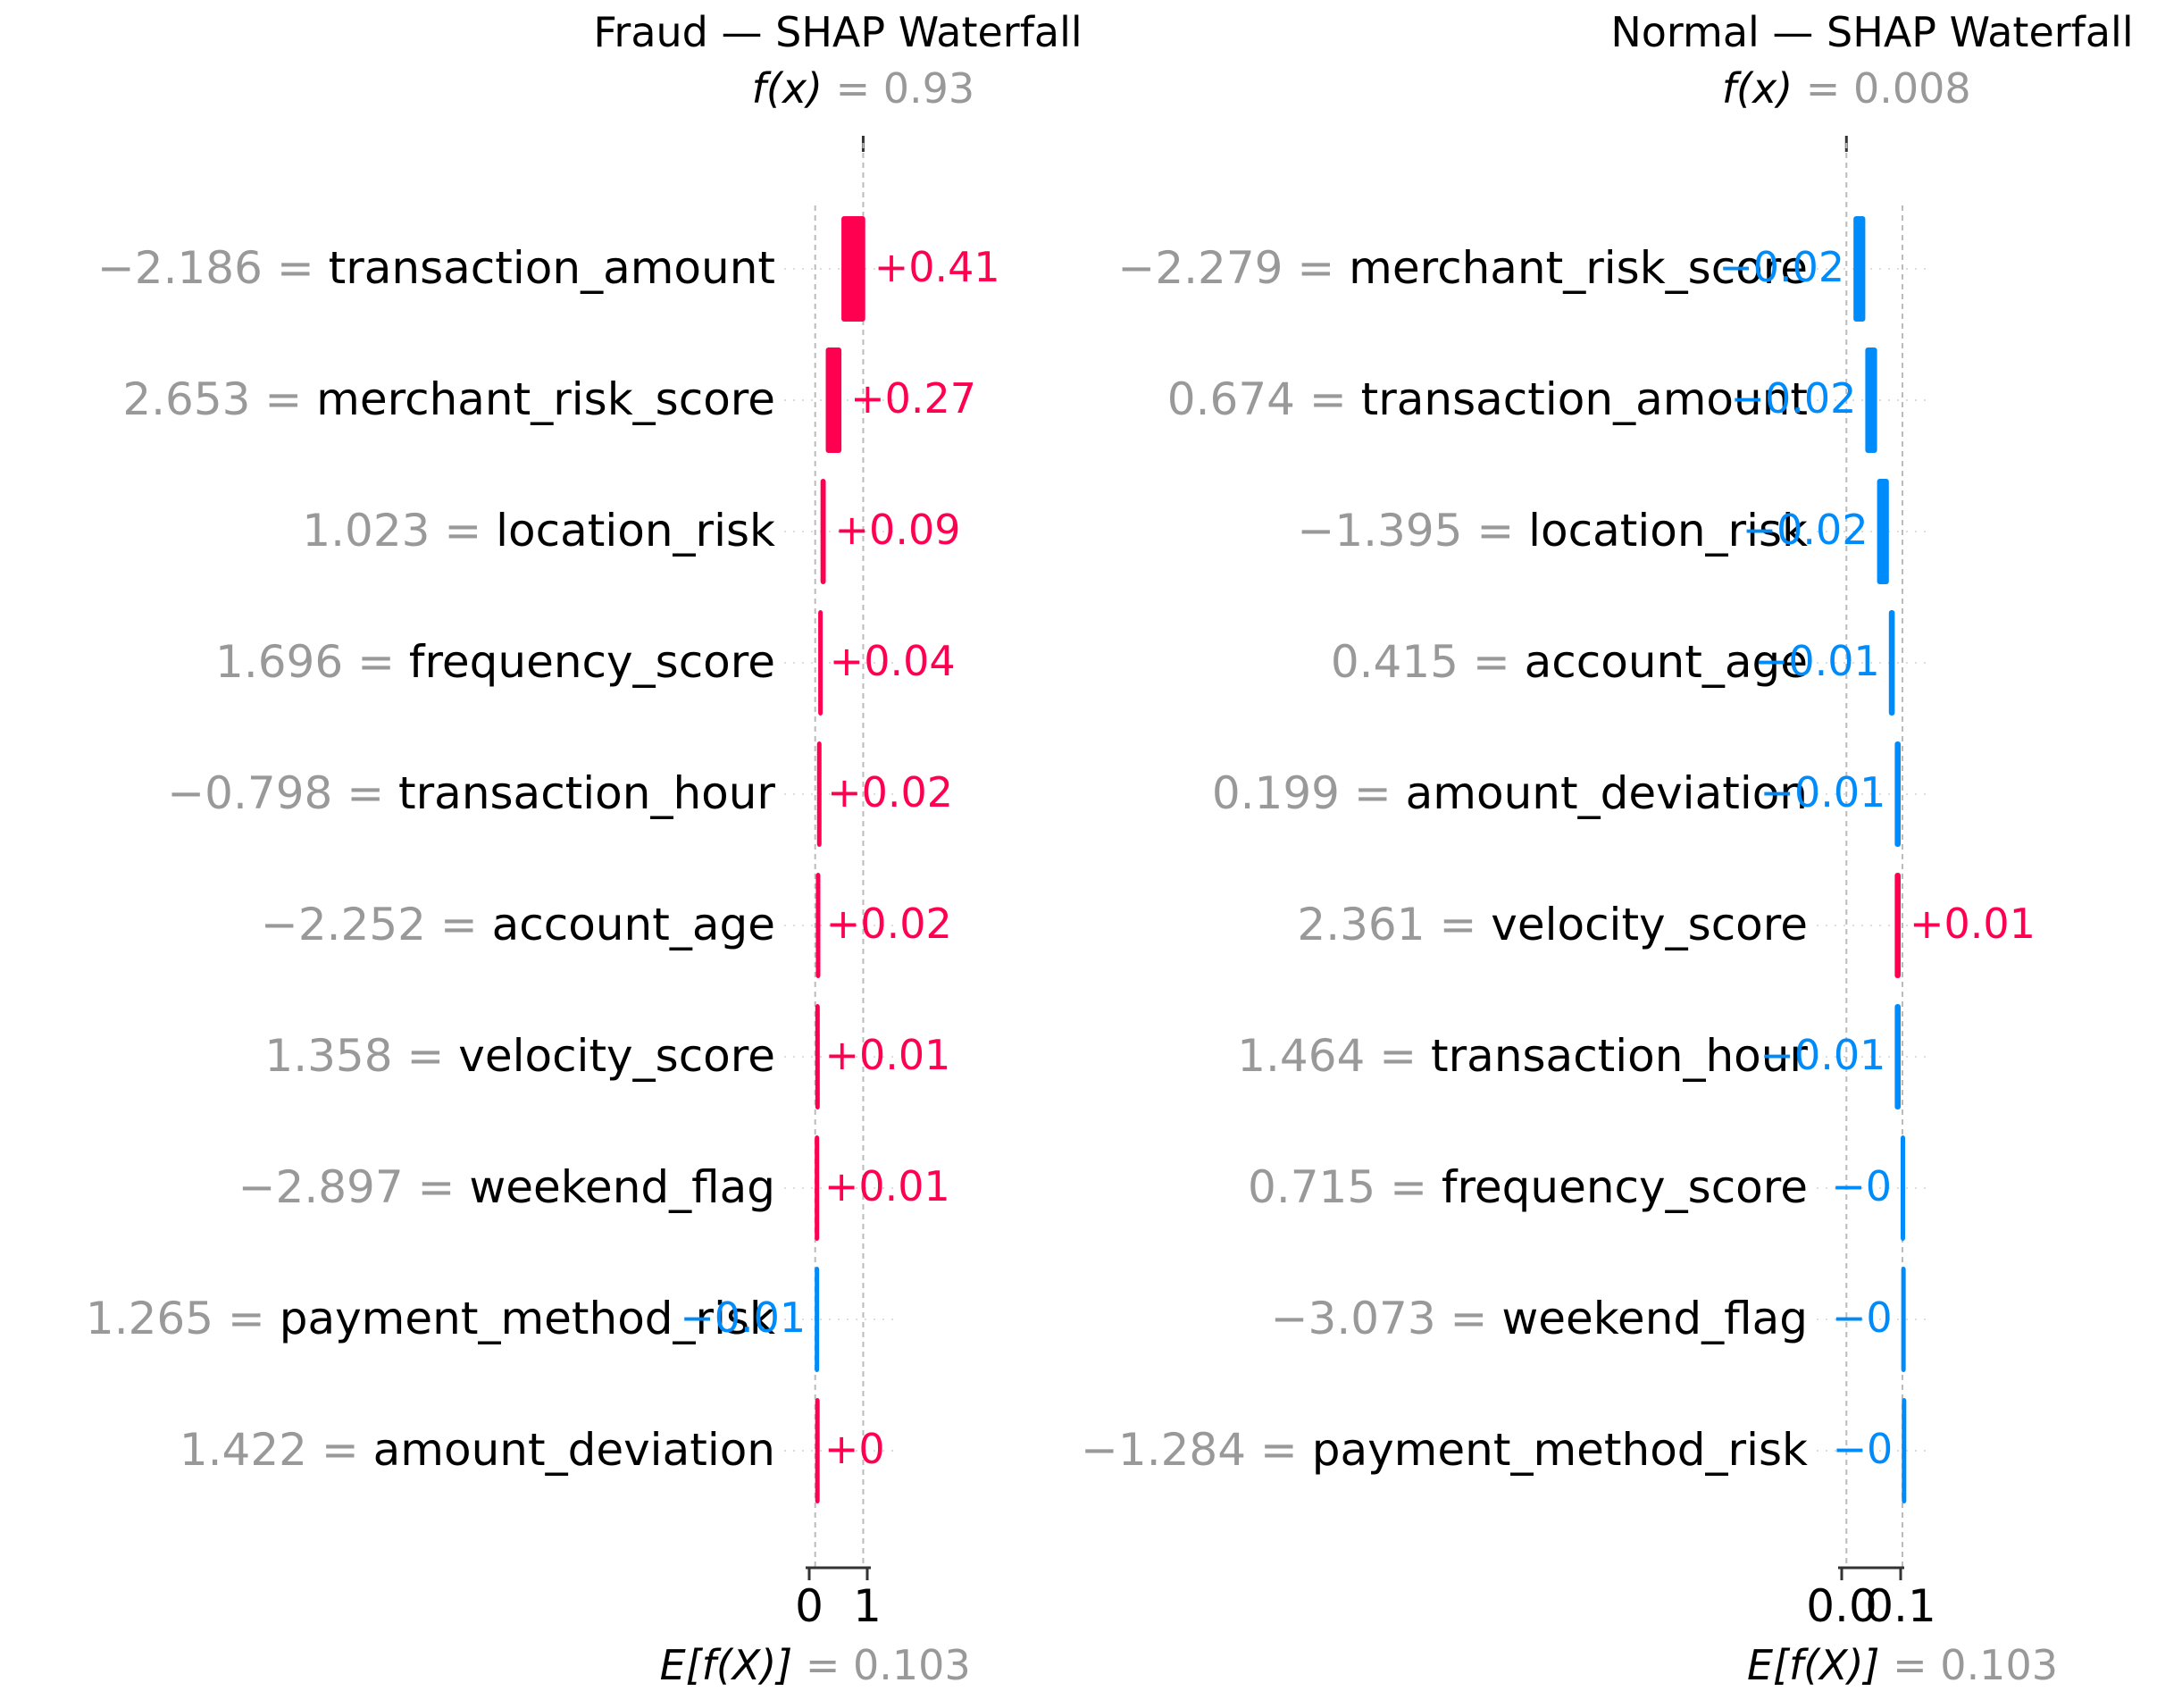 The image size is (2182, 1708). What do you see at coordinates (279, 662) in the screenshot?
I see `feature-value: 1.696` at bounding box center [279, 662].